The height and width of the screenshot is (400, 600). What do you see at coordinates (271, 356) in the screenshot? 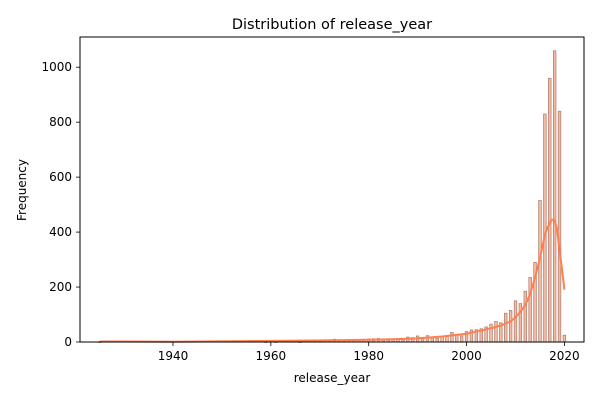
I see `x-tick-label: 1960` at bounding box center [271, 356].